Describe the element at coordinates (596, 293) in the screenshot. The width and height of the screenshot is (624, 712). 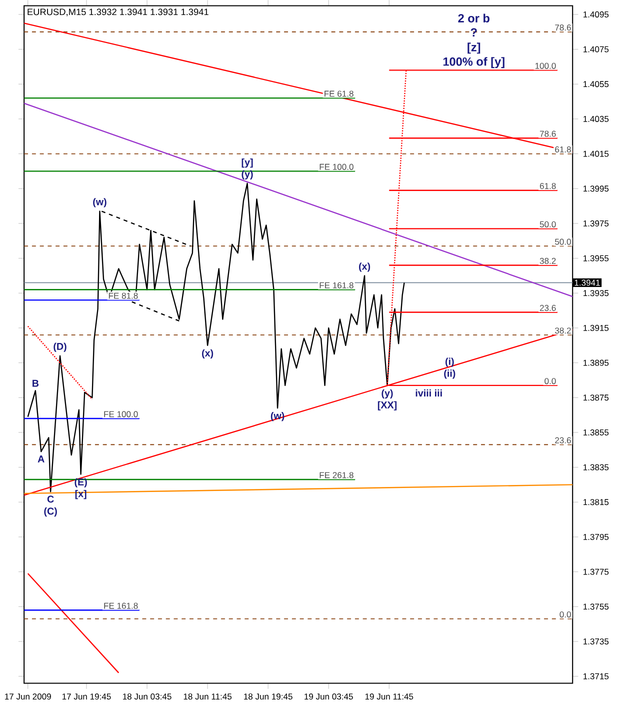
I see `y-tick-label: 1.3935` at that location.